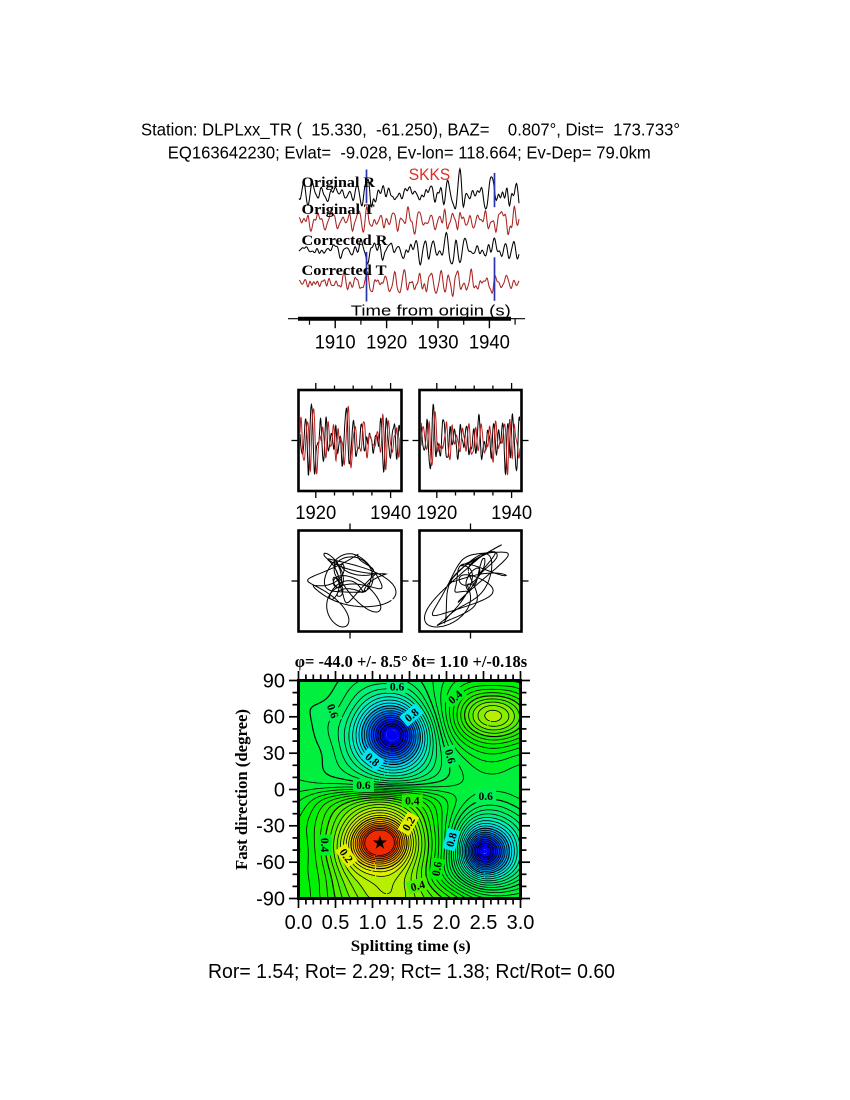 The image size is (850, 1100). Describe the element at coordinates (270, 827) in the screenshot. I see `svg-text: -30` at that location.